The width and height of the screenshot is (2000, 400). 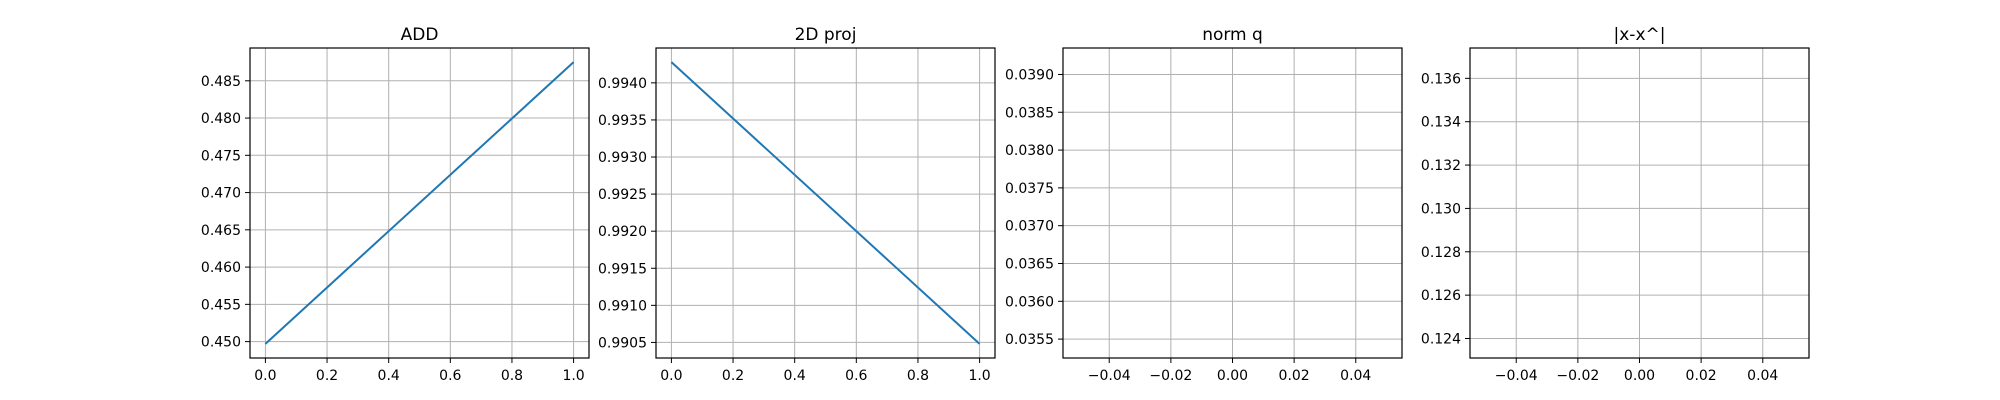 What do you see at coordinates (826, 35) in the screenshot?
I see `subplot-title: 2D proj` at bounding box center [826, 35].